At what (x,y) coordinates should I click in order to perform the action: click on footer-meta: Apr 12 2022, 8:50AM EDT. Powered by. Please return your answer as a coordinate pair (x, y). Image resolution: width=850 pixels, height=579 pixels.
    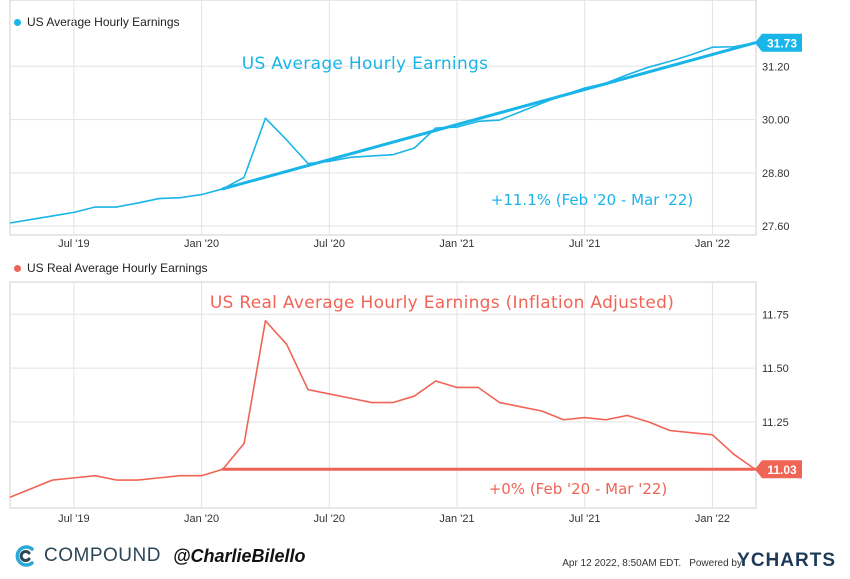
    Looking at the image, I should click on (652, 563).